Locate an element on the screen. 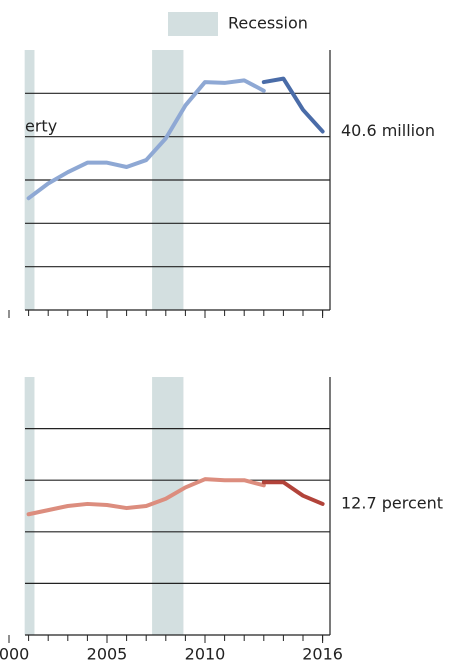 The width and height of the screenshot is (471, 665). x-tick-label: 2016 is located at coordinates (322, 654).